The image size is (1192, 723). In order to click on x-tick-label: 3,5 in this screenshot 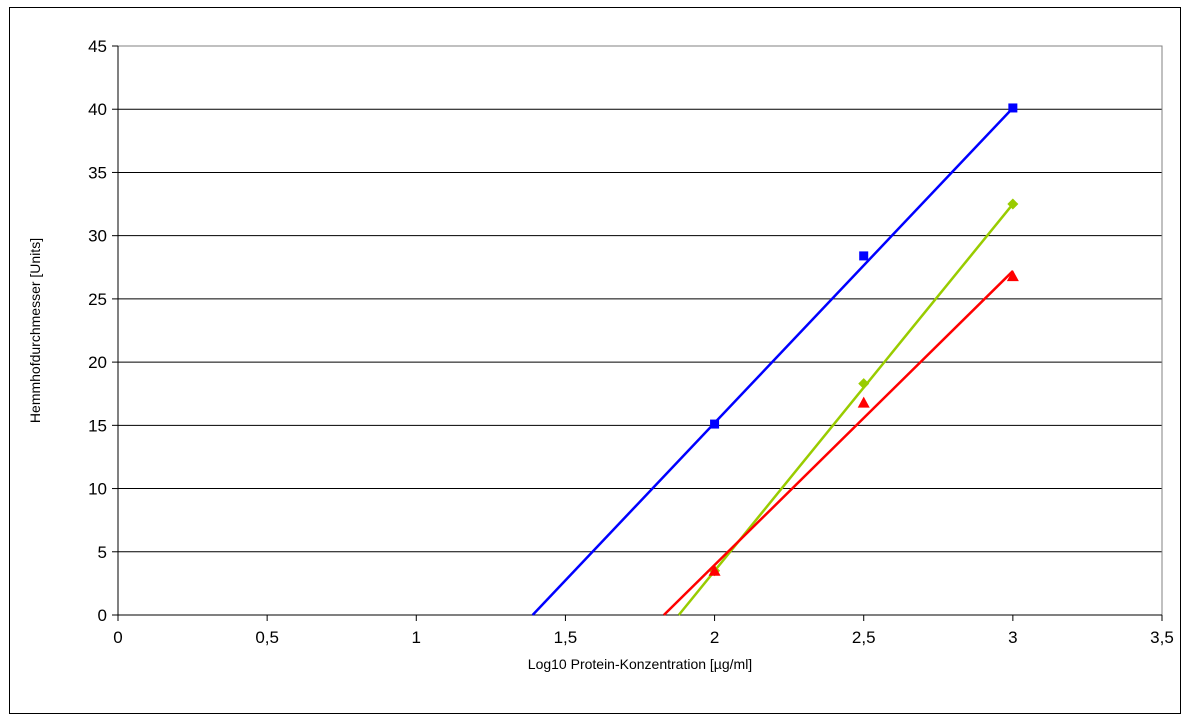, I will do `click(1162, 637)`.